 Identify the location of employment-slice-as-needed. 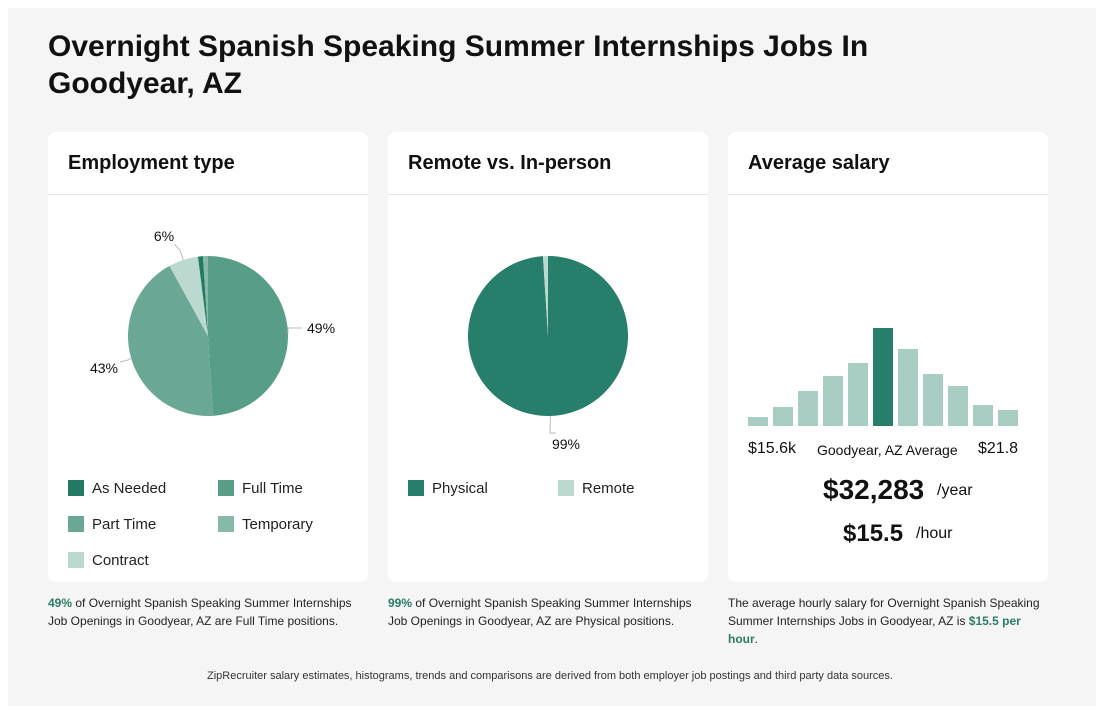
(202, 296).